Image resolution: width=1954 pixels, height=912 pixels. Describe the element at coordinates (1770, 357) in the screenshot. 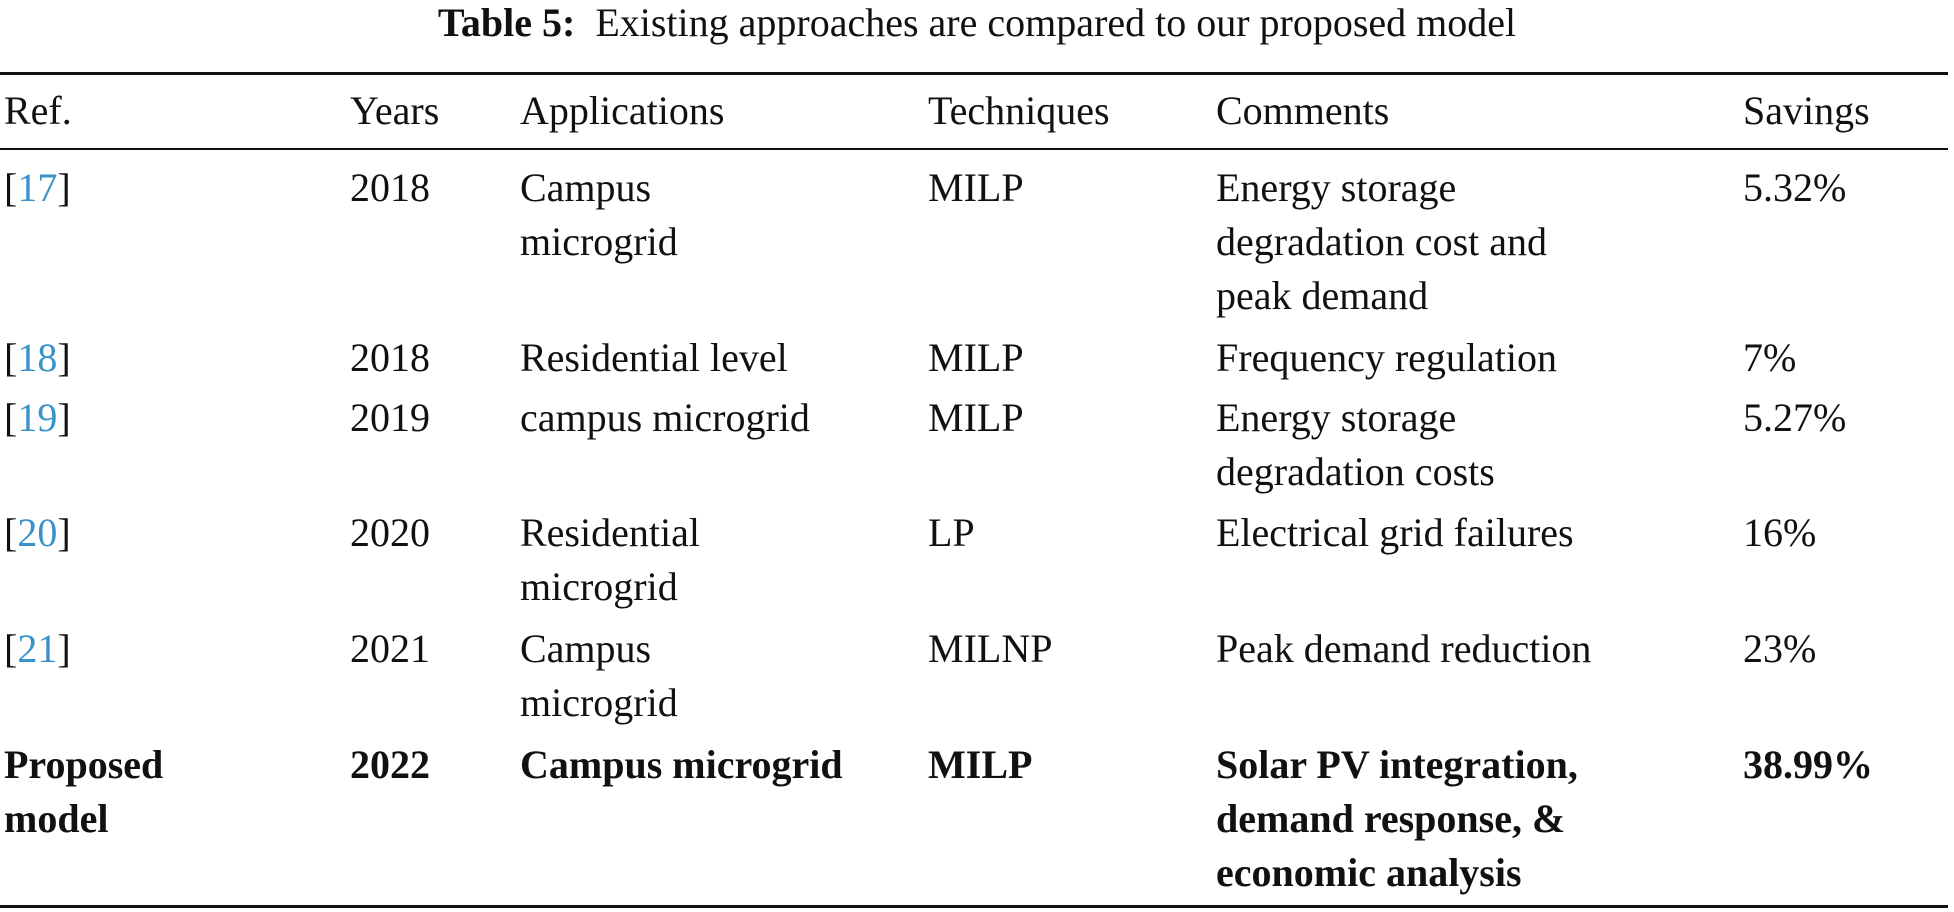

I see `savings-cell: 7%` at that location.